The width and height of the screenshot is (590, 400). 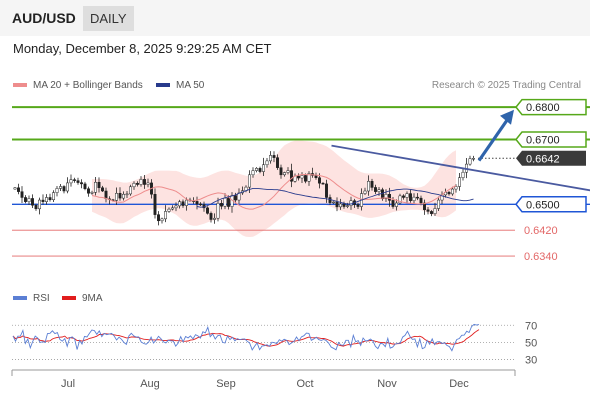 I want to click on level-tag-bg-0.6500, so click(x=551, y=204).